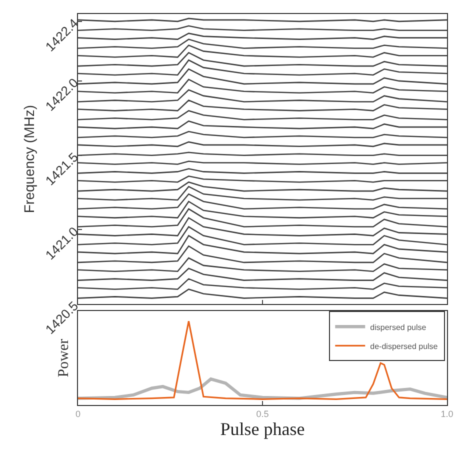 The height and width of the screenshot is (450, 465). I want to click on x-tick-label: 1.0, so click(447, 413).